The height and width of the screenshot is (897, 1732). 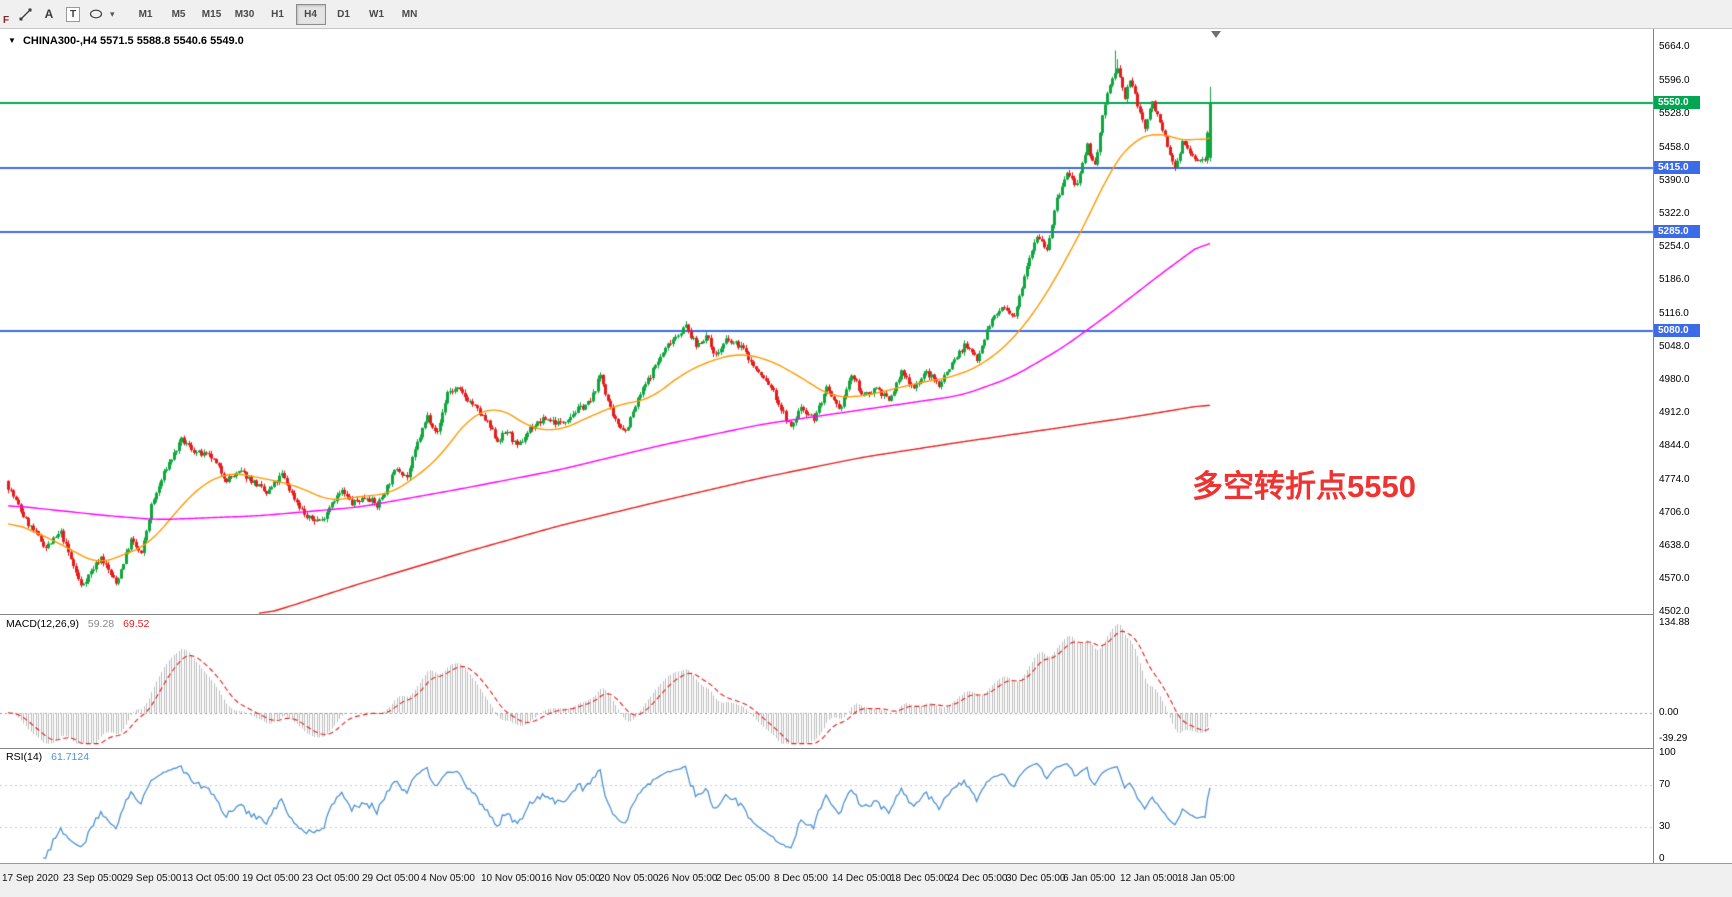 What do you see at coordinates (1674, 246) in the screenshot?
I see `price-axis-tick: 5254.0` at bounding box center [1674, 246].